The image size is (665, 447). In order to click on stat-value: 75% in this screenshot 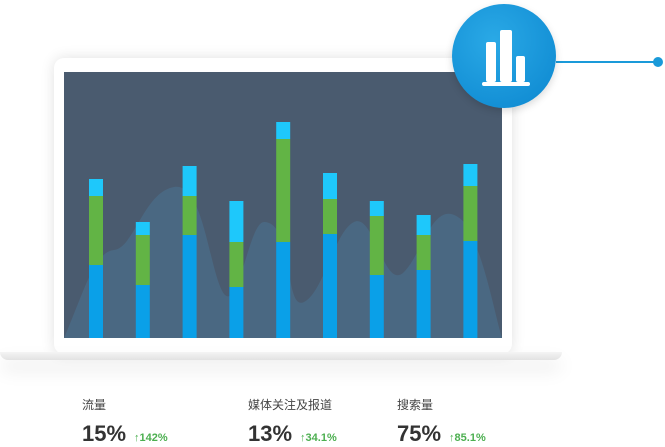, I will do `click(419, 433)`.